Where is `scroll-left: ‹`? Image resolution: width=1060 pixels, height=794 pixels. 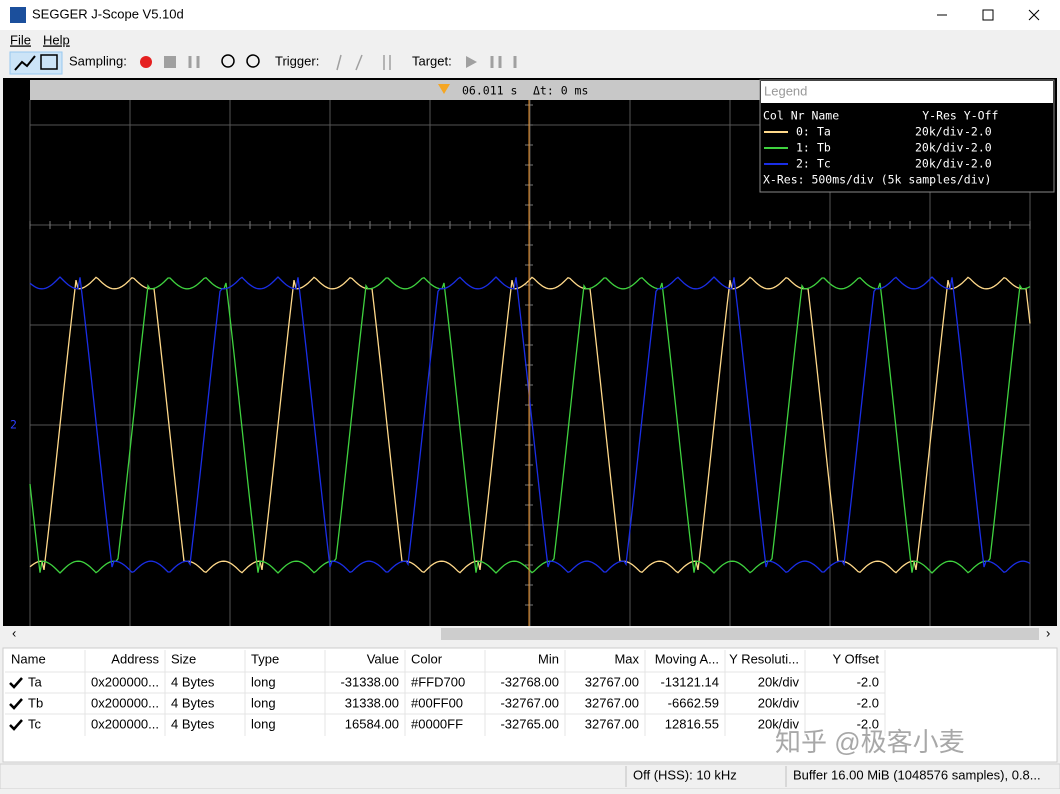
scroll-left: ‹ is located at coordinates (14, 632).